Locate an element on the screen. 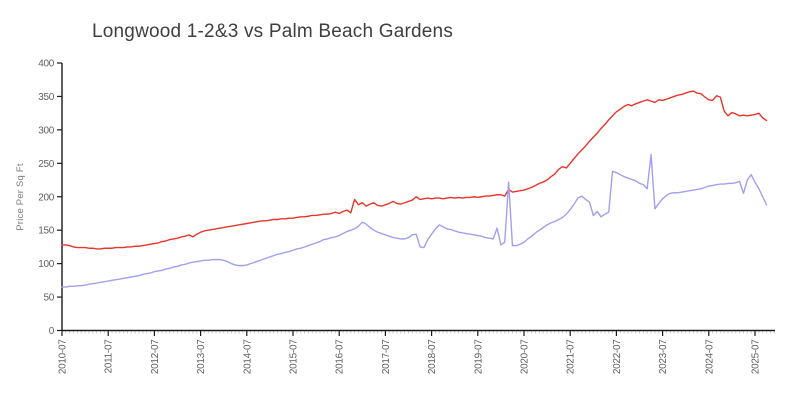 This screenshot has width=800, height=400. x-tick-label: 2024-07 is located at coordinates (709, 356).